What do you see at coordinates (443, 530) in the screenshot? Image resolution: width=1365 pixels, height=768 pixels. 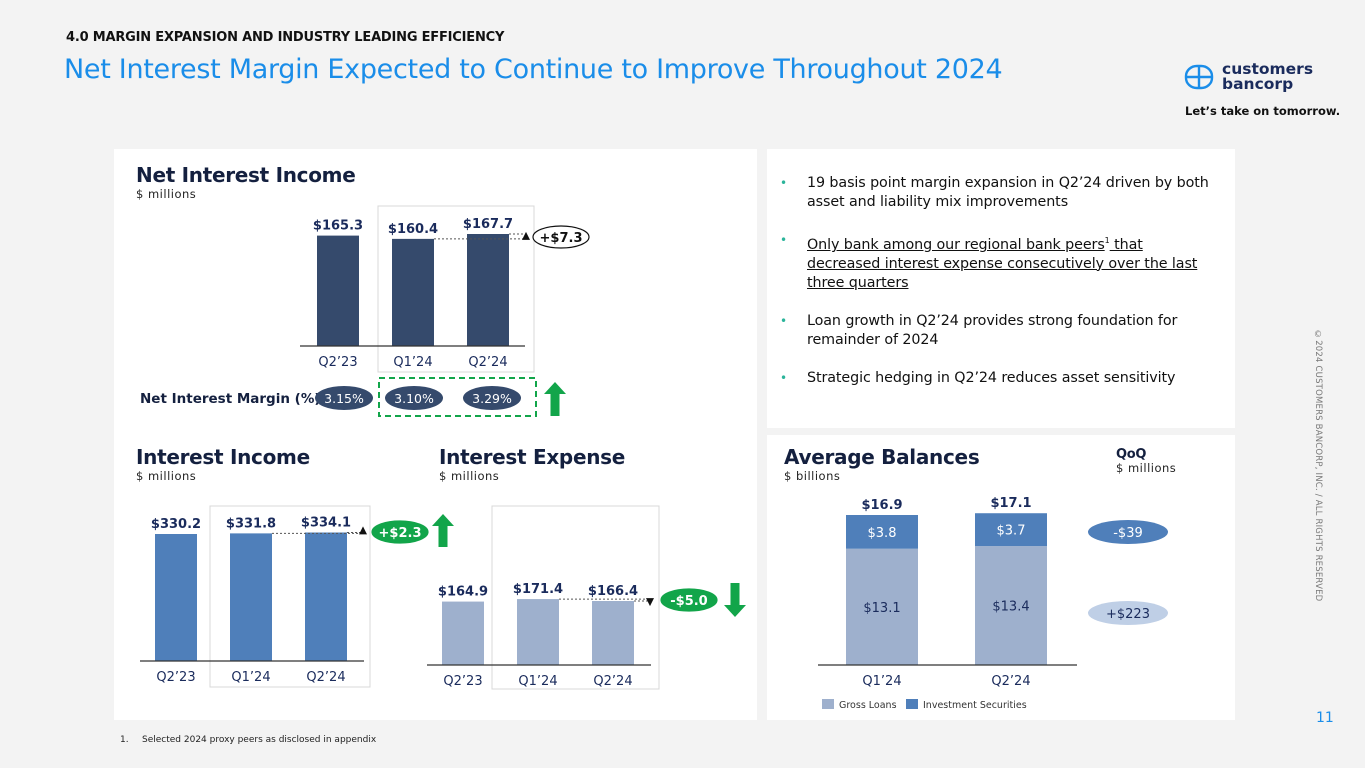 I see `interest-income-up-arrow-icon` at bounding box center [443, 530].